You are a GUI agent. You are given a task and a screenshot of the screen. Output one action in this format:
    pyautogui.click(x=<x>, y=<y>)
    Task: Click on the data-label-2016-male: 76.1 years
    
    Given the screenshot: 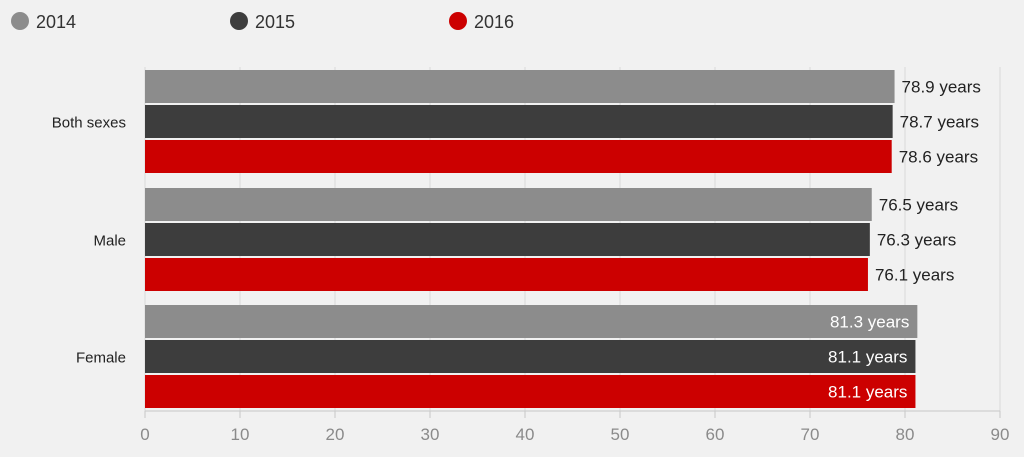 What is the action you would take?
    pyautogui.click(x=914, y=275)
    